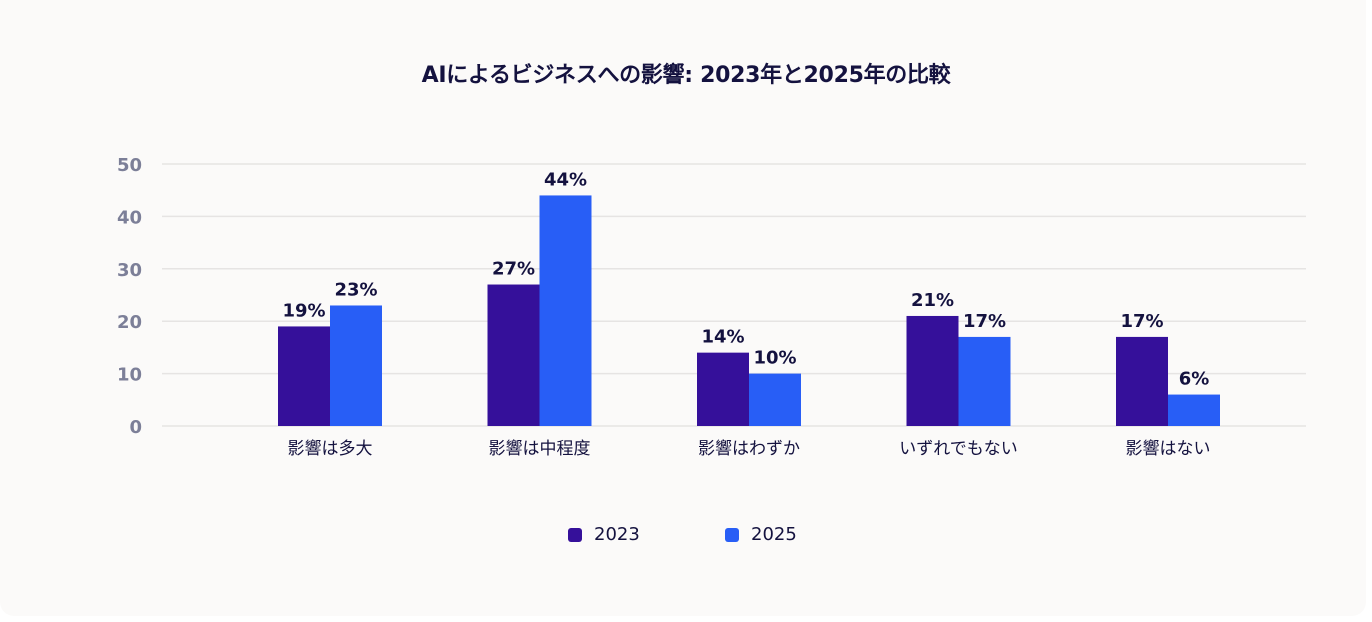 This screenshot has height=622, width=1372. I want to click on data-label: 6%, so click(1194, 379).